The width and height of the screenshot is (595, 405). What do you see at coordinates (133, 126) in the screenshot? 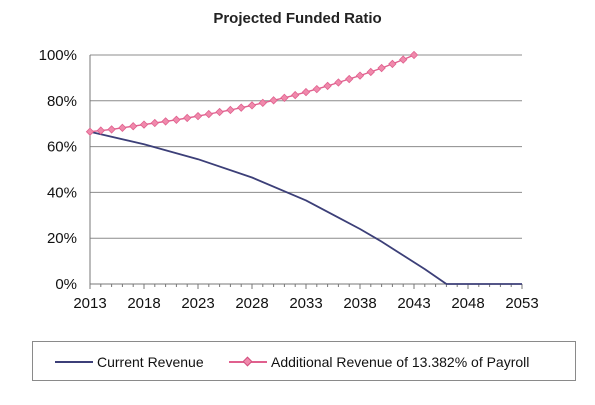
I see `series-1-point-2017` at bounding box center [133, 126].